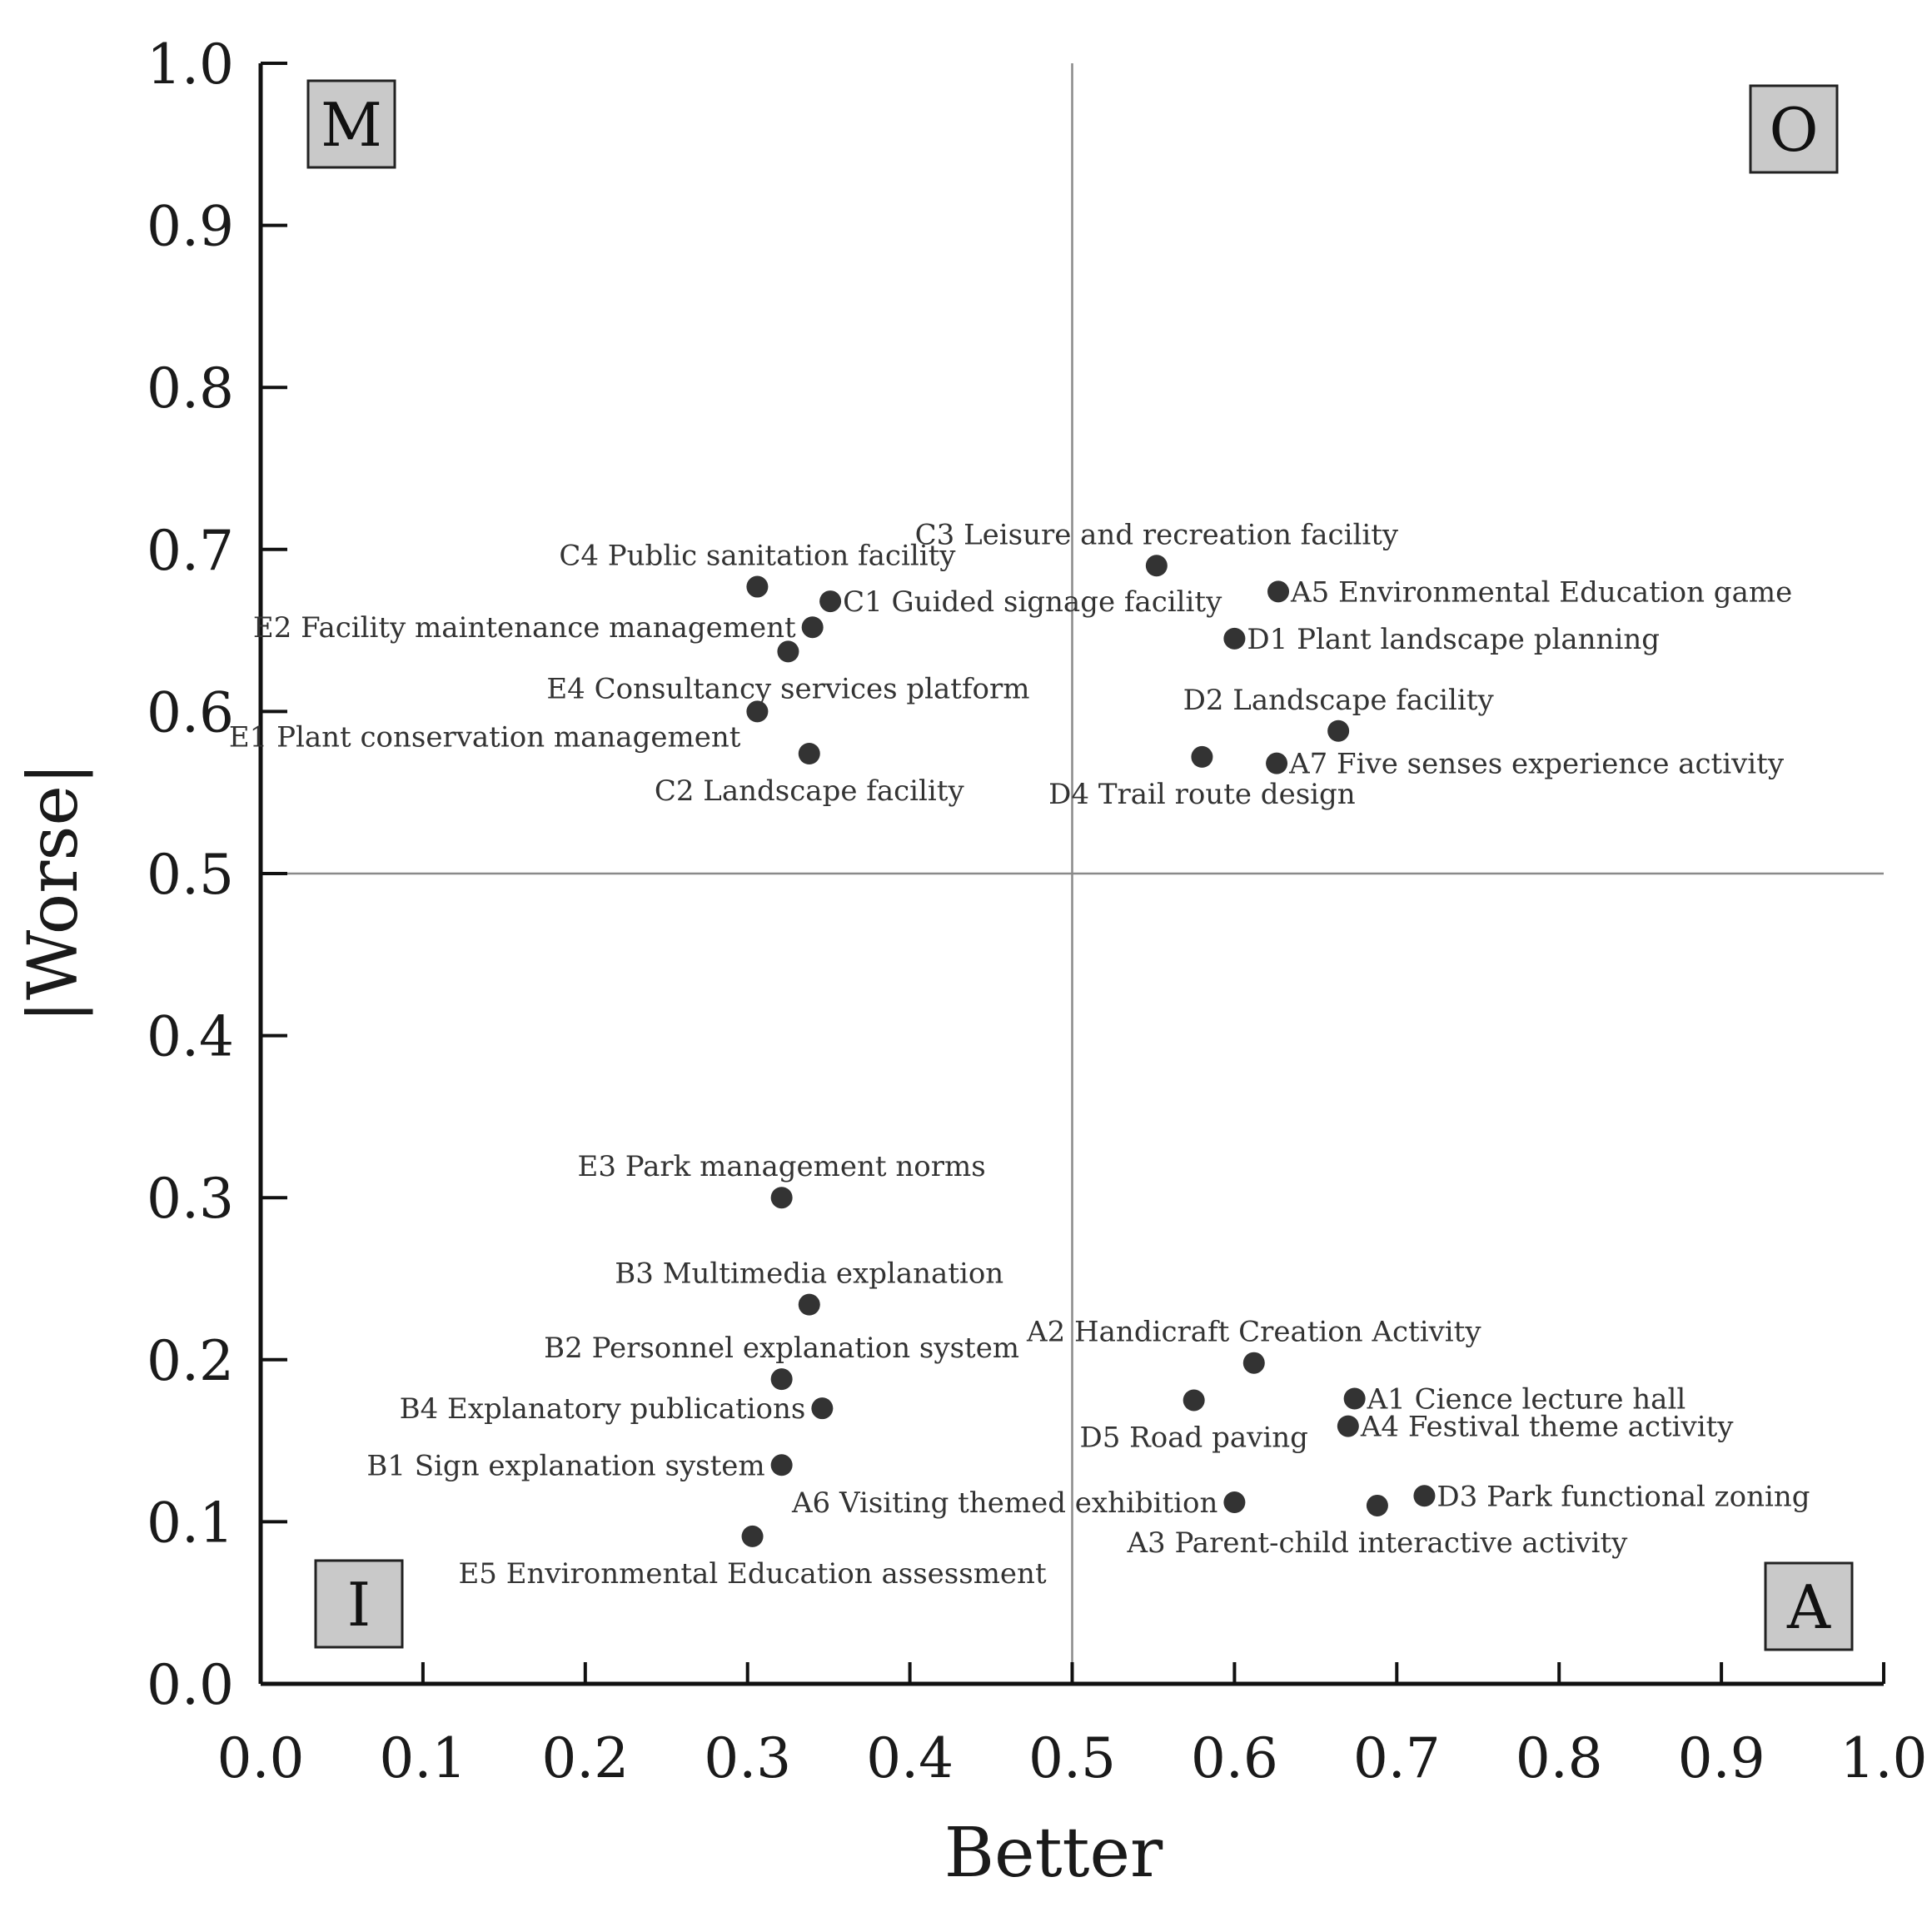 The image size is (1932, 1912). What do you see at coordinates (191, 389) in the screenshot?
I see `y-tick-label: 0.8` at bounding box center [191, 389].